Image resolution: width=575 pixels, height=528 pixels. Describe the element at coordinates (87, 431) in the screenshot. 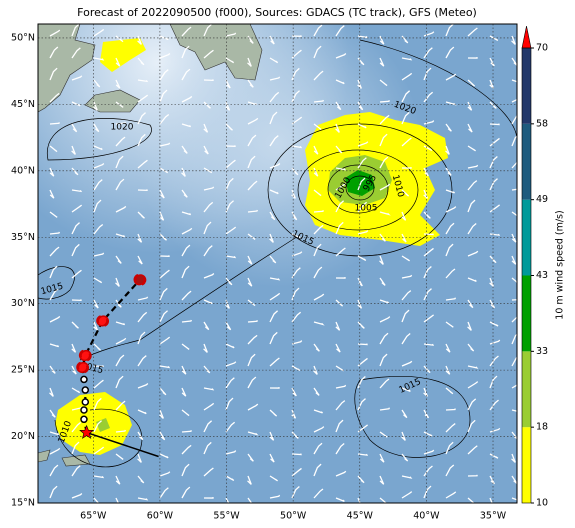

I see `storm-position` at that location.